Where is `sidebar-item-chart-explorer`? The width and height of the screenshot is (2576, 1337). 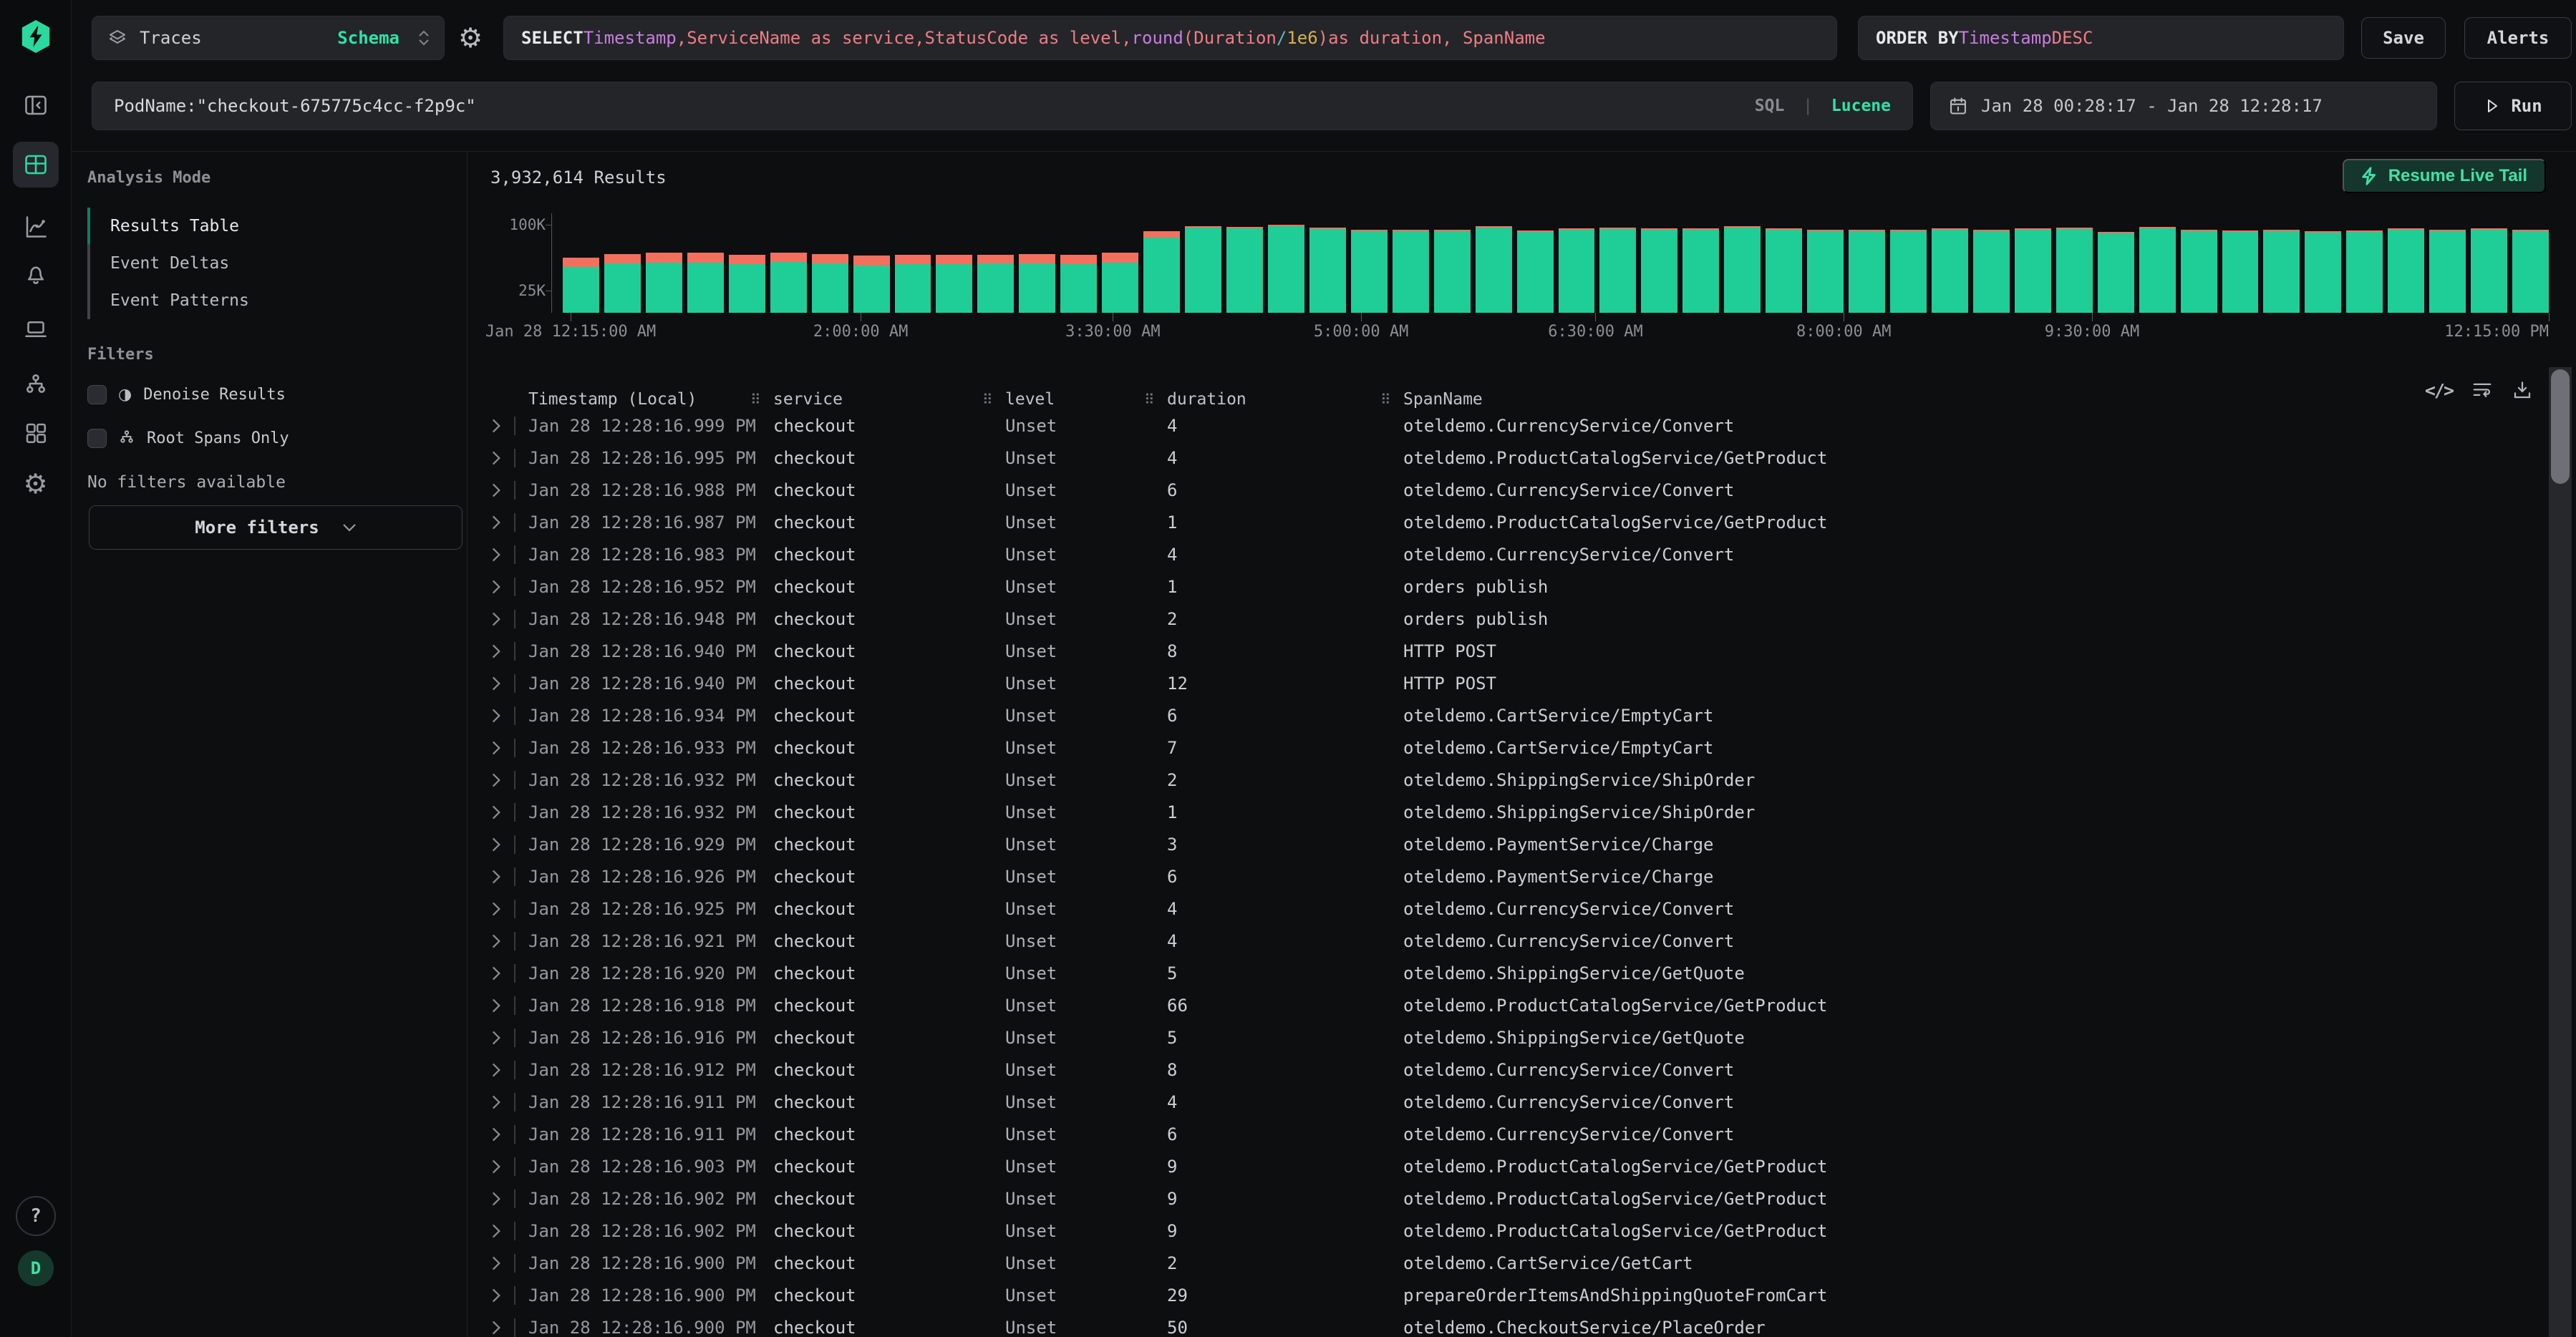 sidebar-item-chart-explorer is located at coordinates (36, 227).